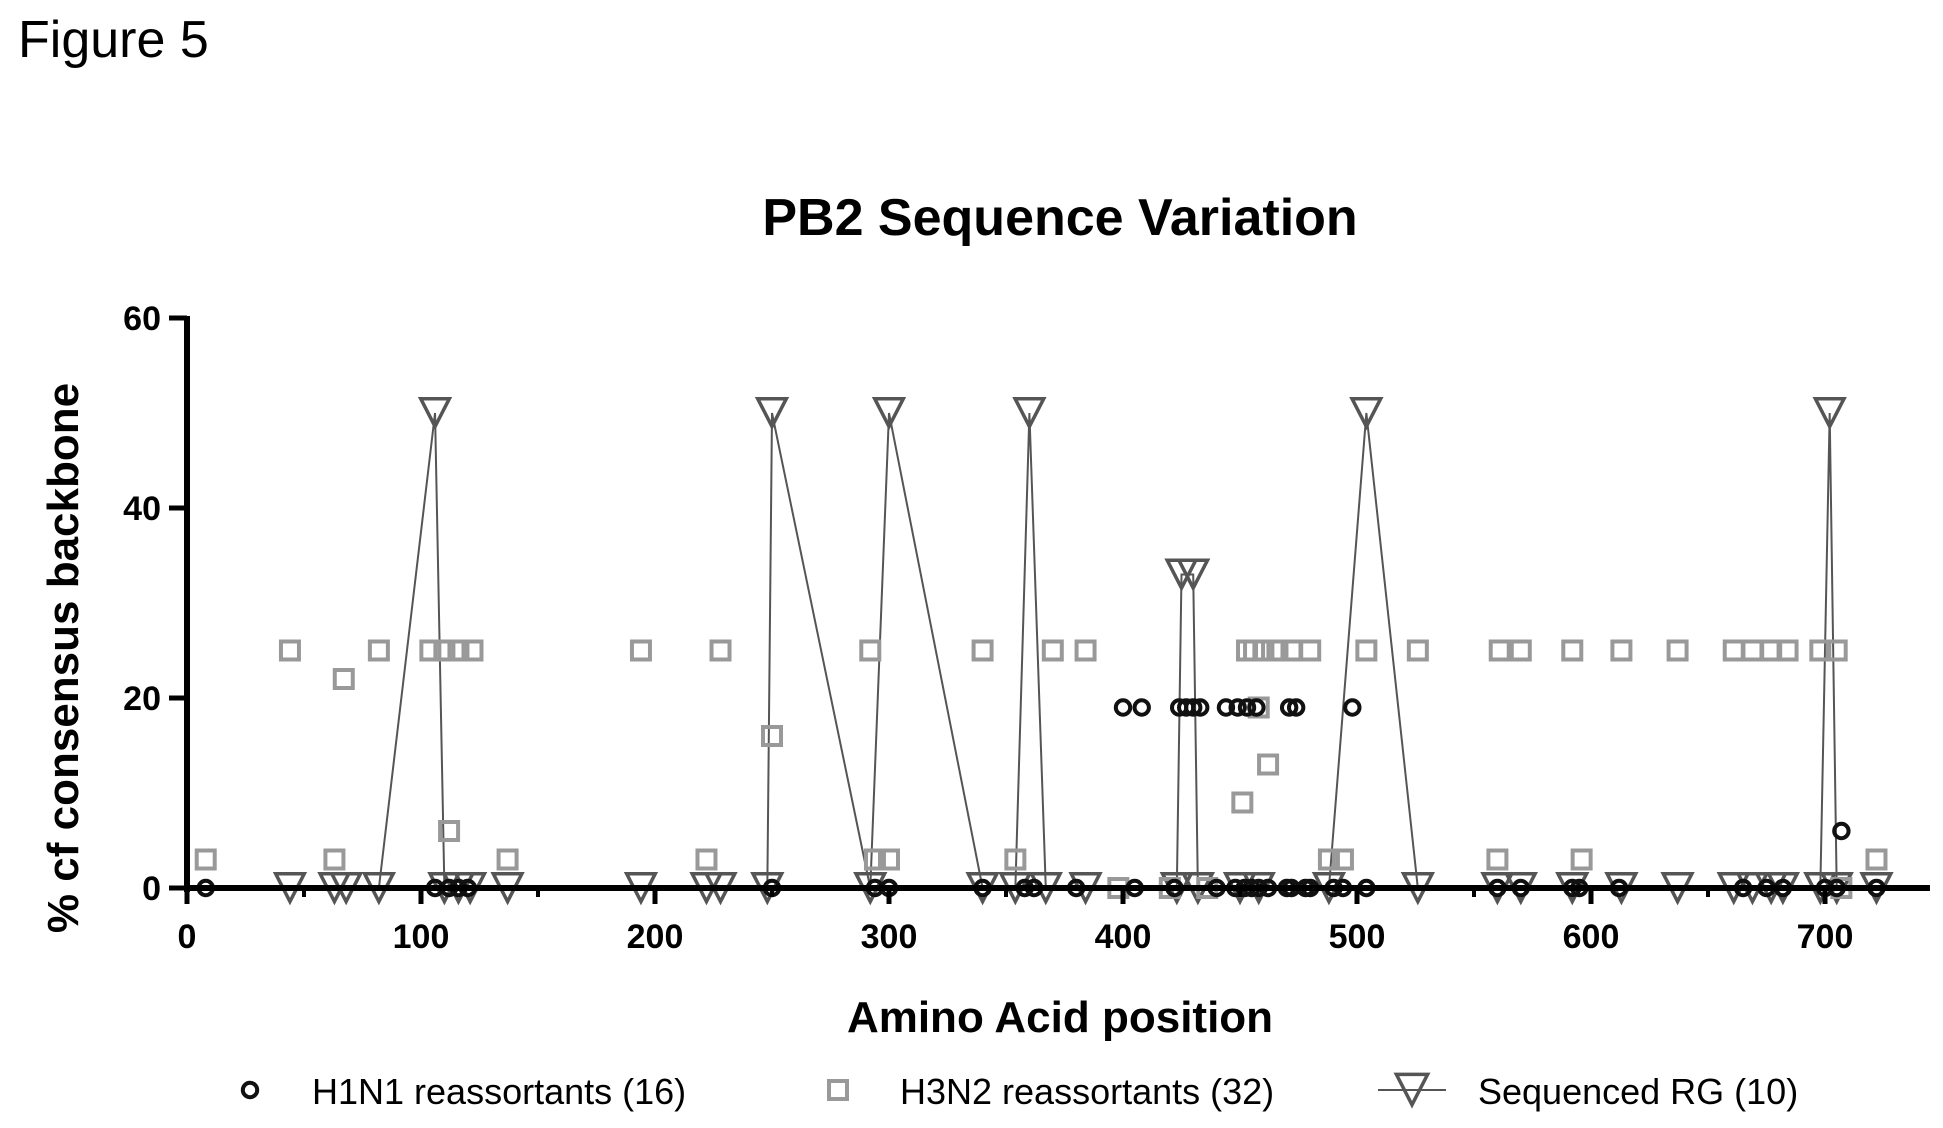  Describe the element at coordinates (142, 509) in the screenshot. I see `y-tick-label: 40` at that location.